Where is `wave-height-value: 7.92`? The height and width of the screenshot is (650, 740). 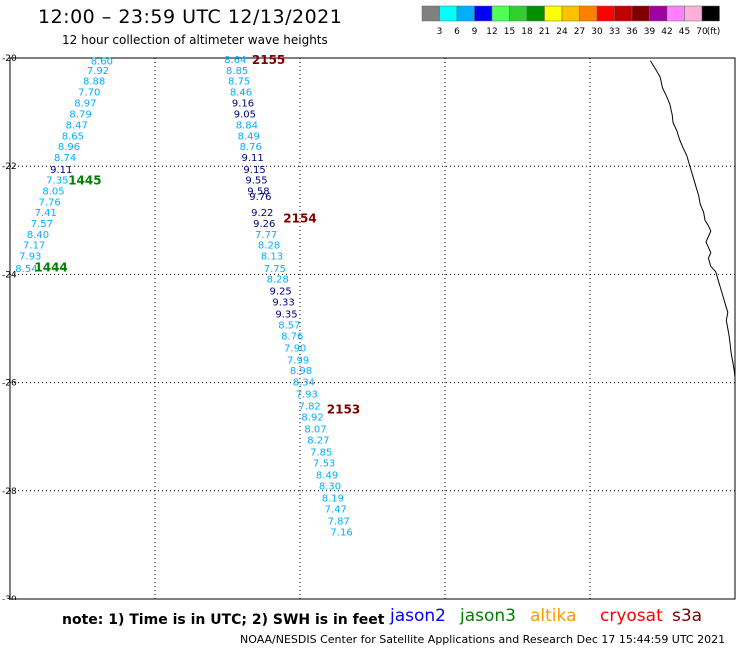
wave-height-value: 7.92 is located at coordinates (98, 71).